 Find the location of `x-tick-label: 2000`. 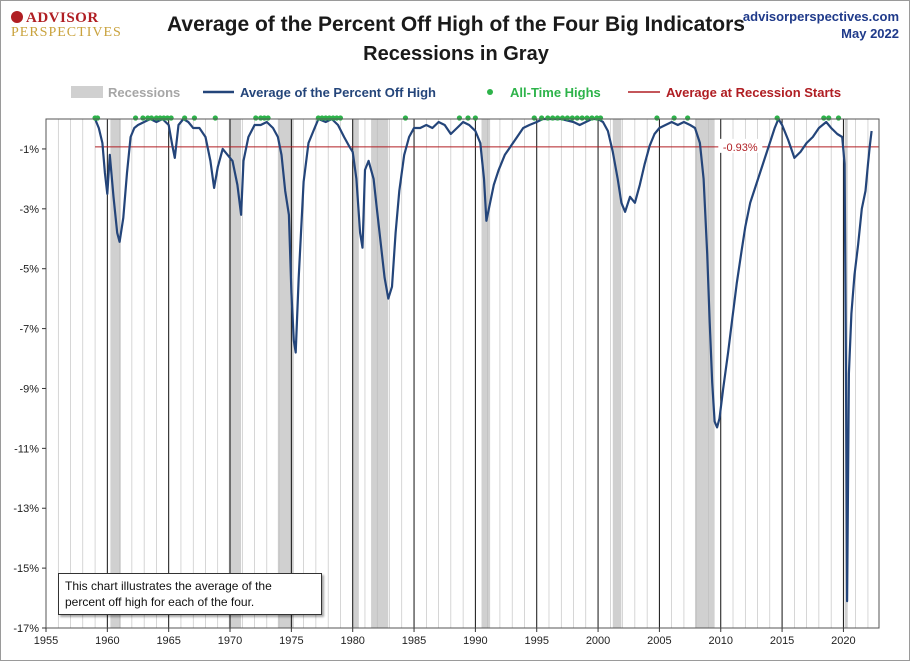

x-tick-label: 2000 is located at coordinates (598, 641).